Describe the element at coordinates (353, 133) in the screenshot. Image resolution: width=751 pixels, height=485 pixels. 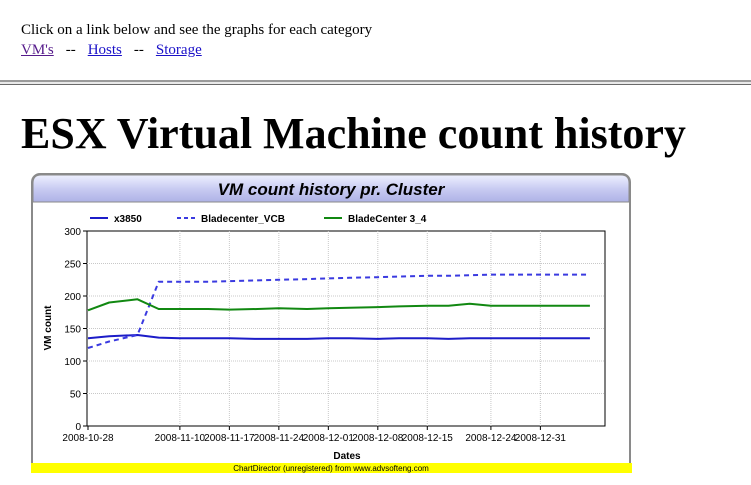
I see `page-title: ESX Virtual Machine count history` at that location.